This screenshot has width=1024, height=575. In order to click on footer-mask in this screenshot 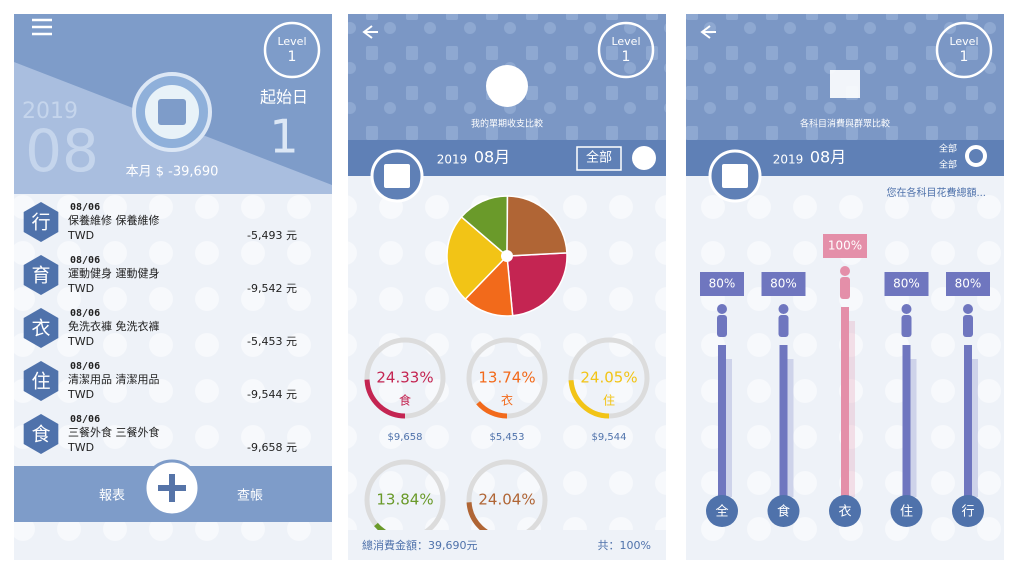, I will do `click(507, 545)`.